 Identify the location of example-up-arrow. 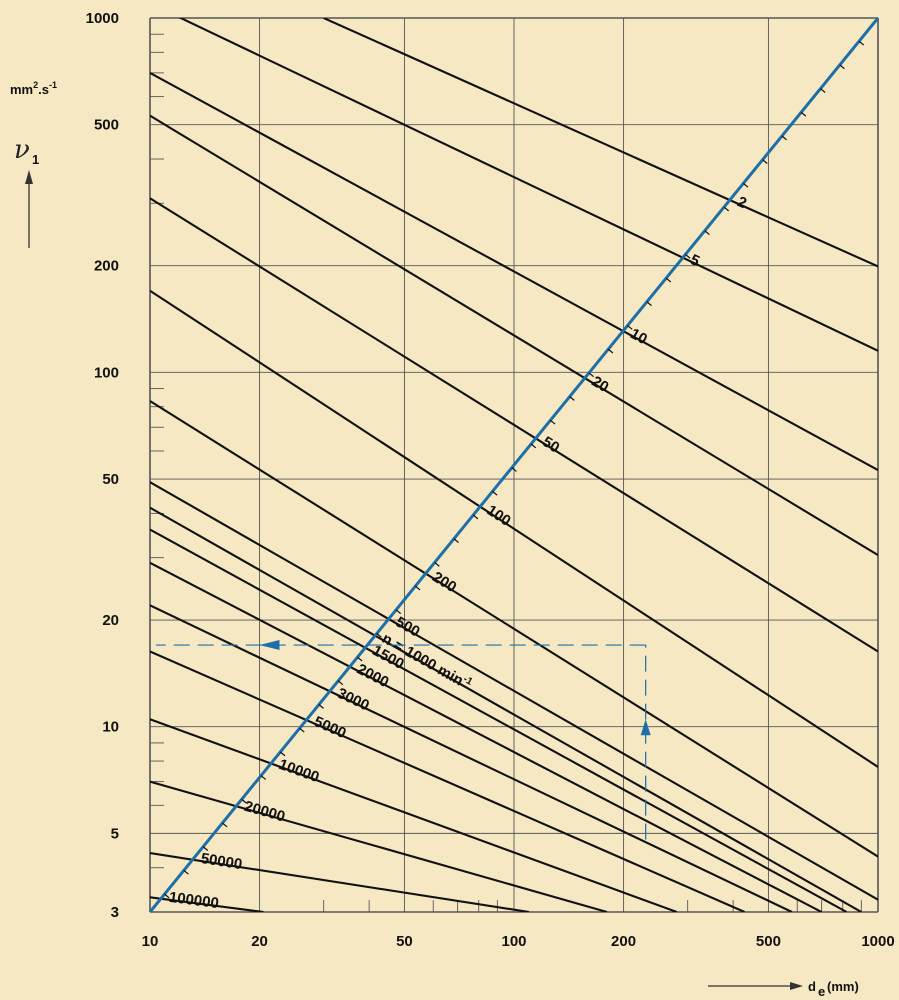
(645, 727).